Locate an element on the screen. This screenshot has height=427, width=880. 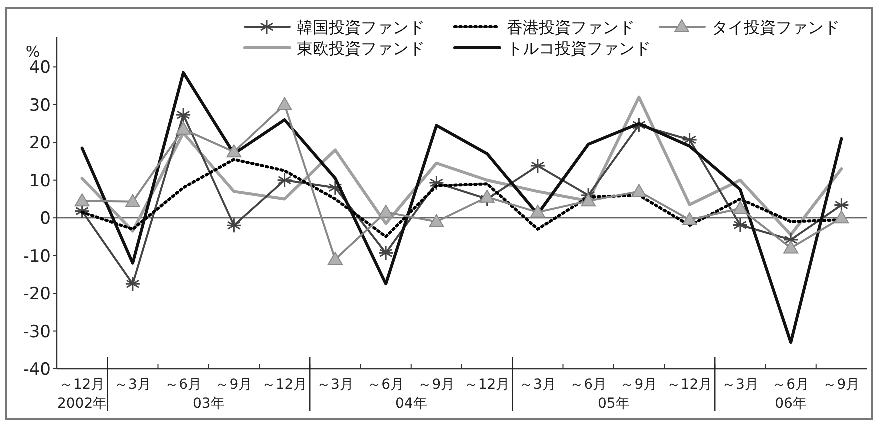
legend-label: 東欧投資ファンド is located at coordinates (361, 48).